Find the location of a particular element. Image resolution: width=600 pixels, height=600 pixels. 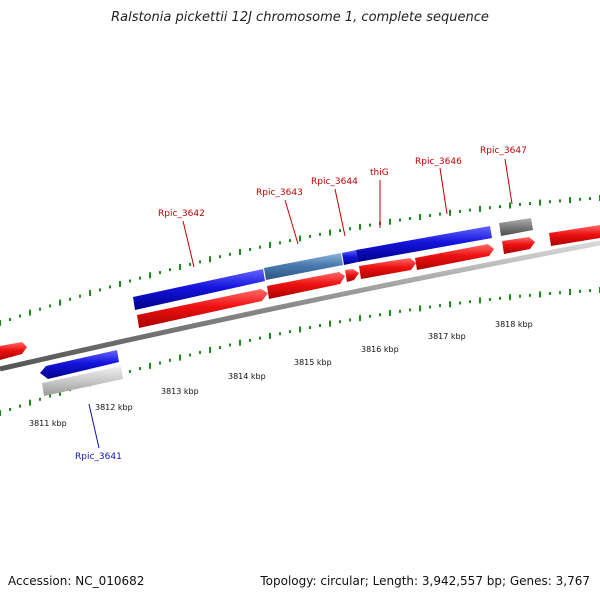

gene-thig is located at coordinates (424, 244).